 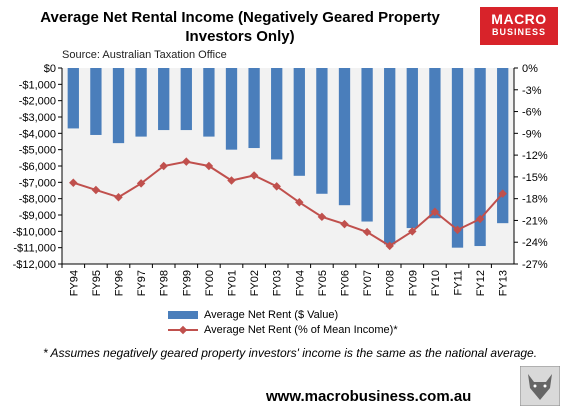 What do you see at coordinates (118, 197) in the screenshot?
I see `marker-FY96` at bounding box center [118, 197].